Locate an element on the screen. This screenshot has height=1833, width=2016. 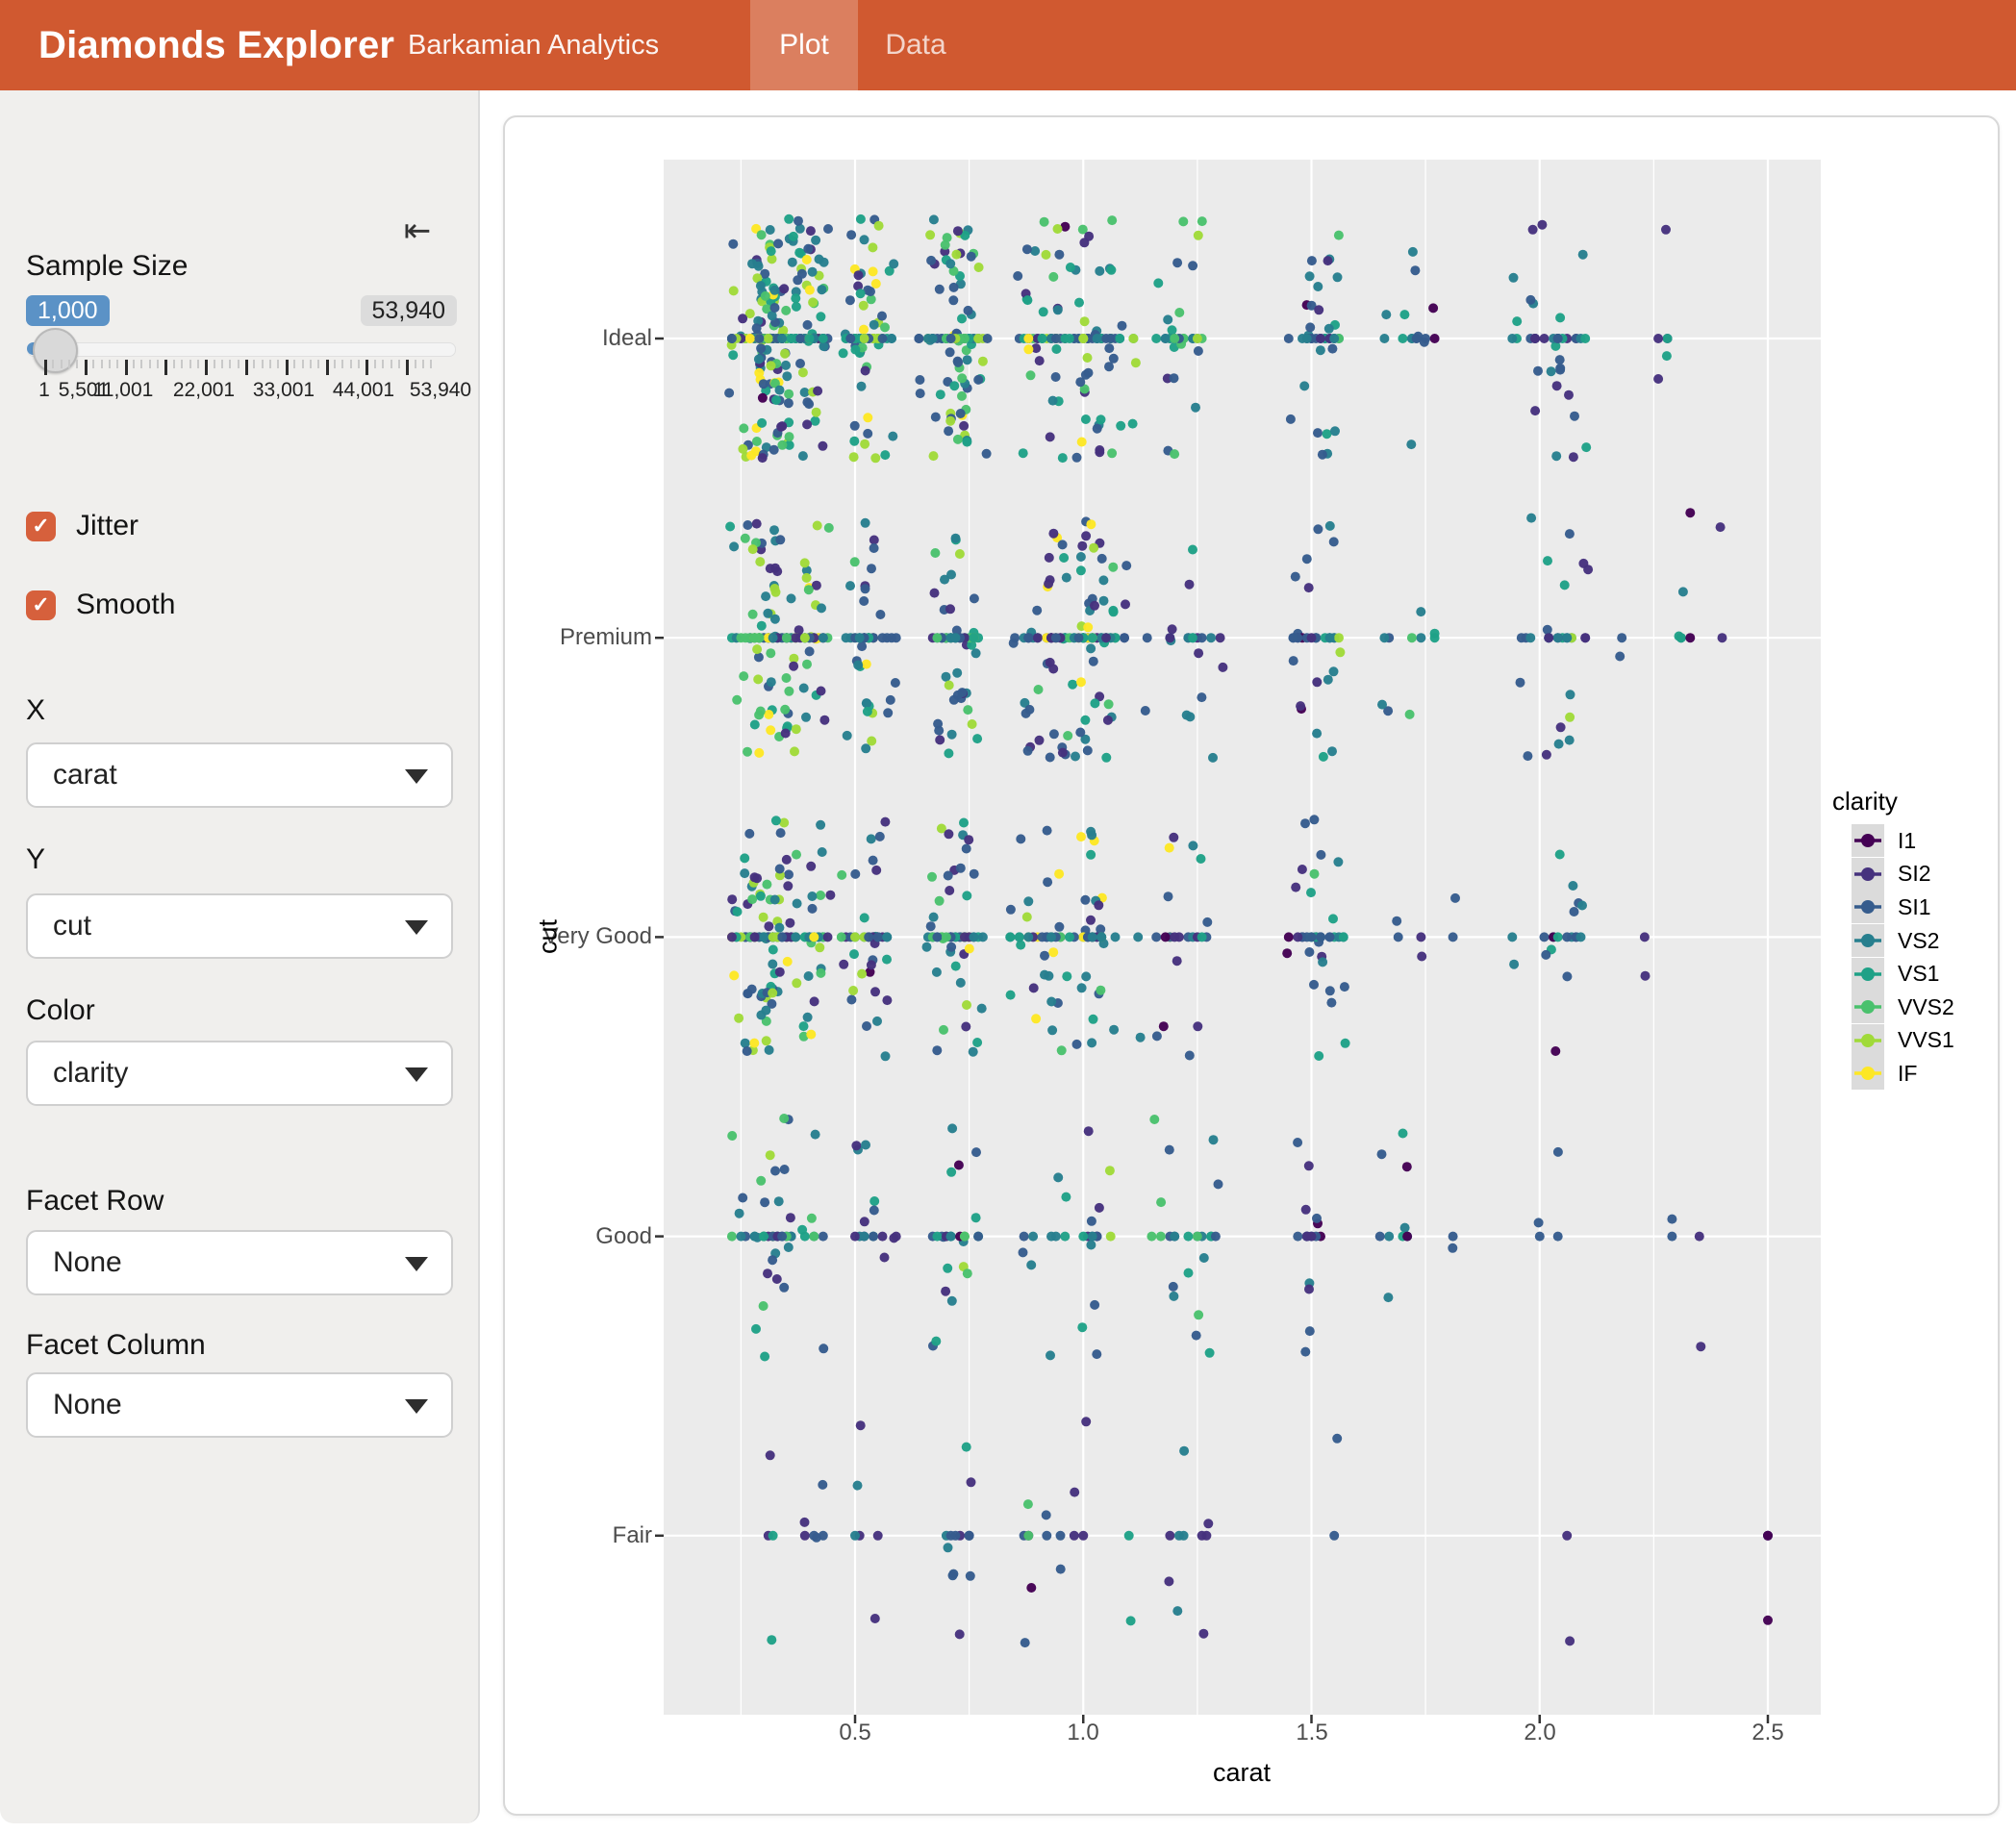
slider-tick-label: 1 is located at coordinates (44, 390).